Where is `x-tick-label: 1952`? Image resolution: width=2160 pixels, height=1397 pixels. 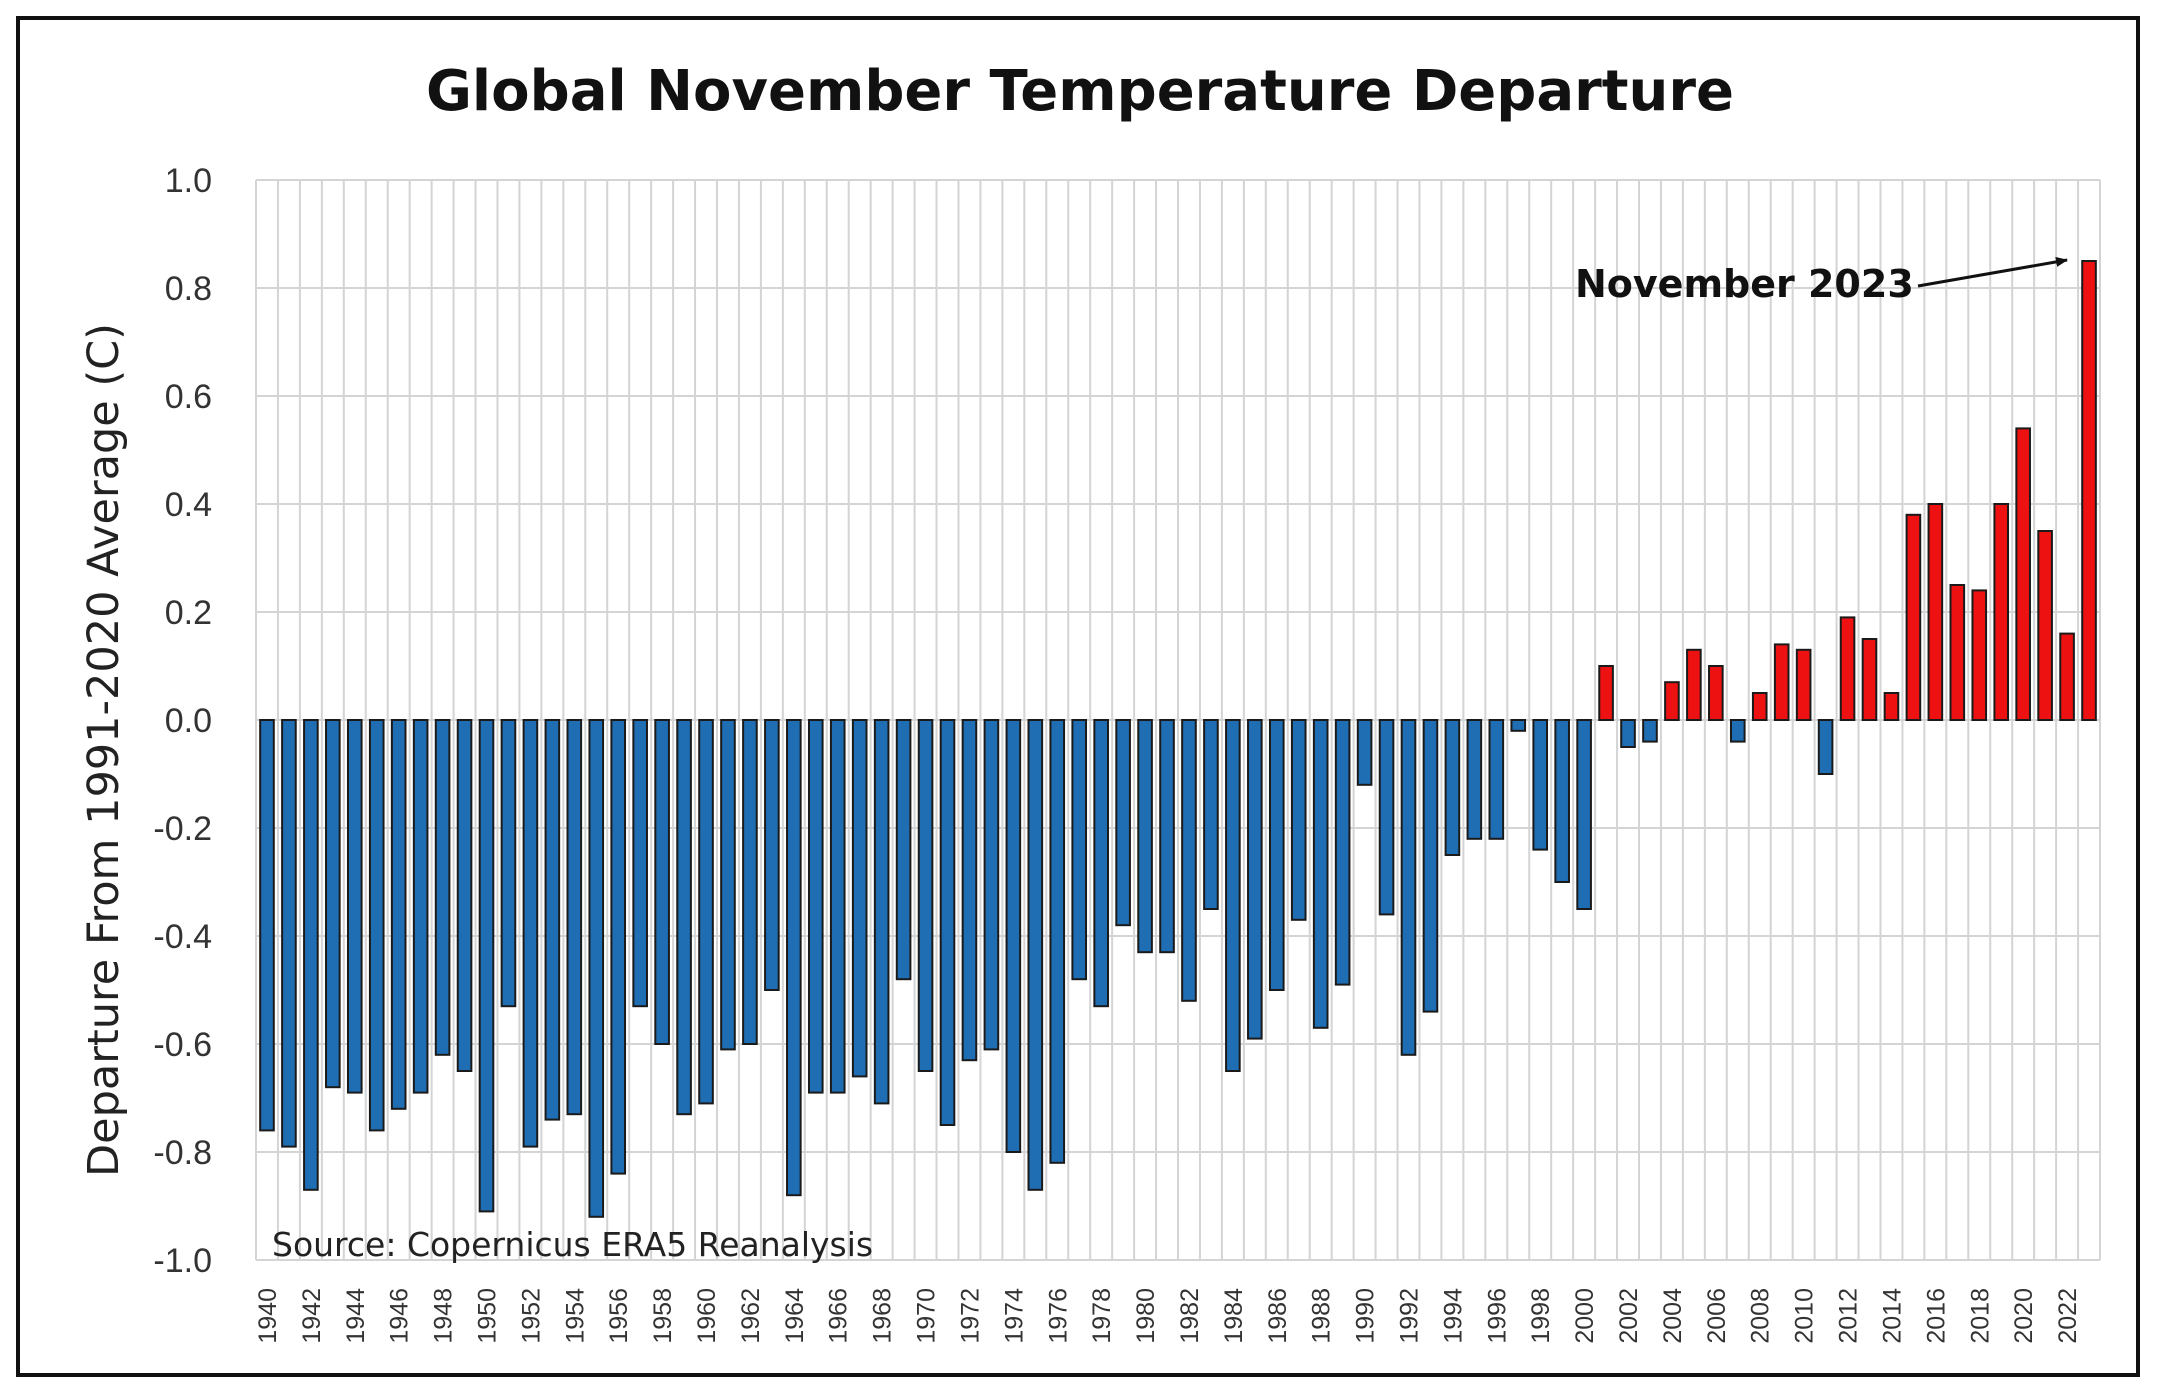
x-tick-label: 1952 is located at coordinates (531, 1316).